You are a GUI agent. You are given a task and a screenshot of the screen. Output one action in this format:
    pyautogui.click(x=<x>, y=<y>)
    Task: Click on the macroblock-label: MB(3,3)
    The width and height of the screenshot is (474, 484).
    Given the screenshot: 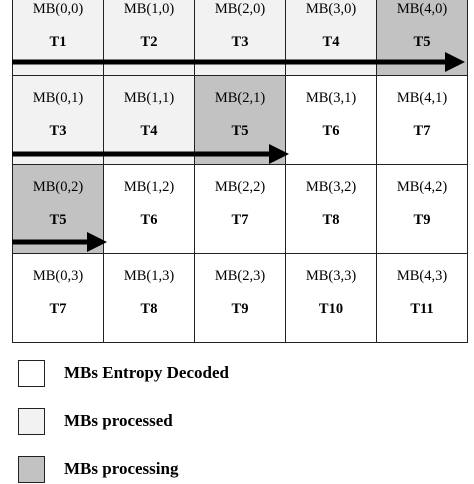 What is the action you would take?
    pyautogui.click(x=331, y=276)
    